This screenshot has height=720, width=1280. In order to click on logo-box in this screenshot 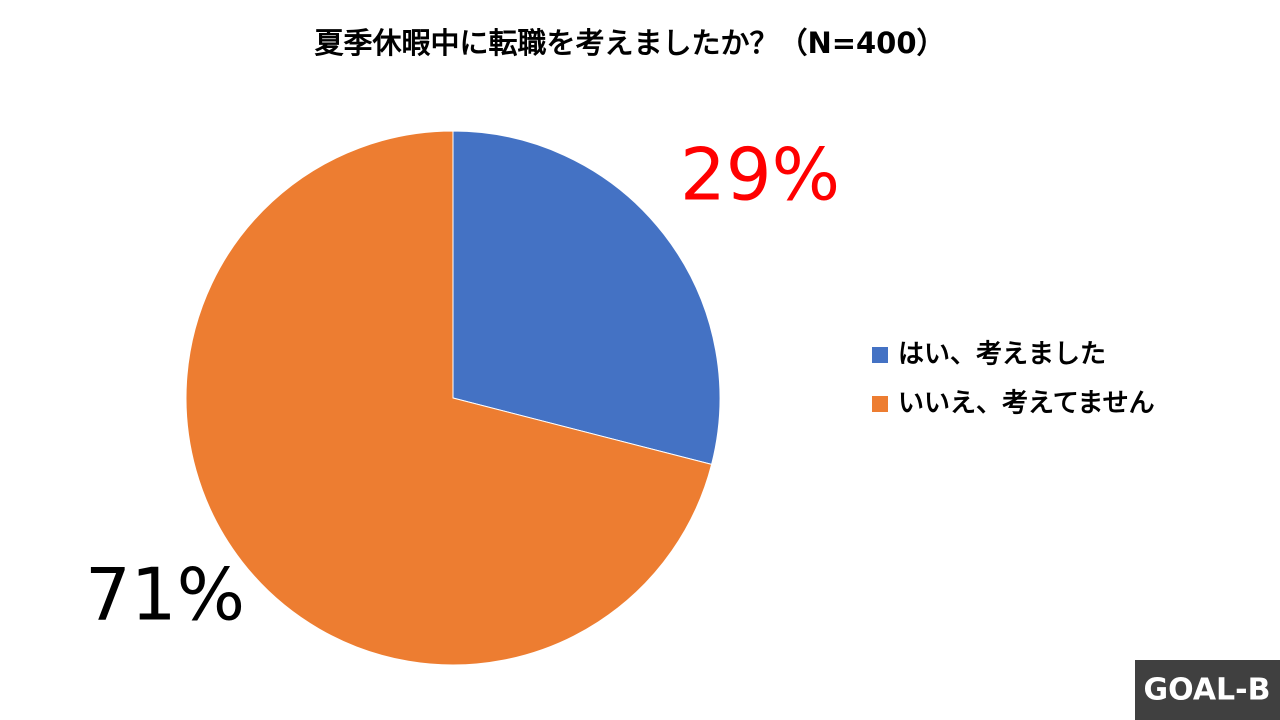, I will do `click(1207, 690)`.